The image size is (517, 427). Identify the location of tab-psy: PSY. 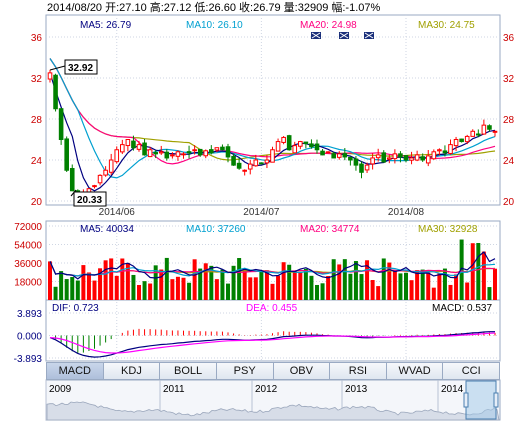
(245, 371).